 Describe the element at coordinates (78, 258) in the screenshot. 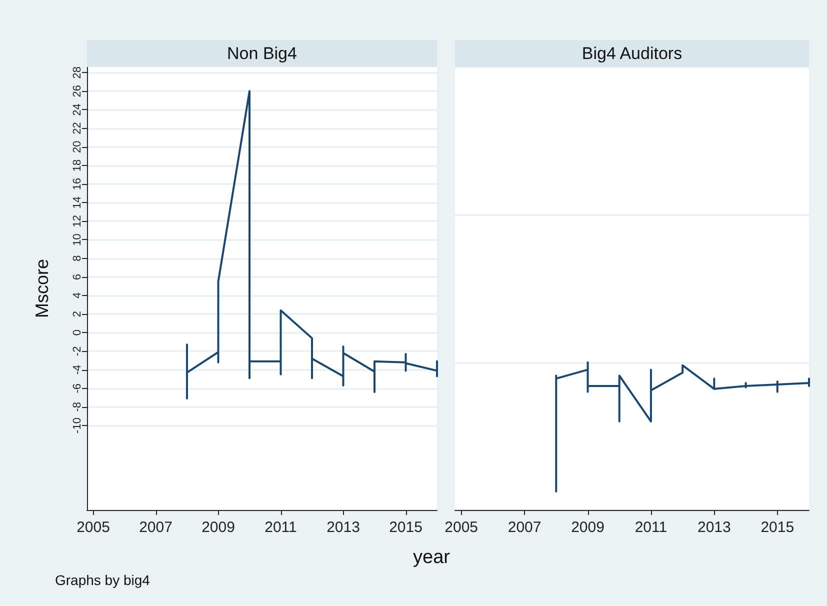

I see `y-tick-label: 8` at that location.